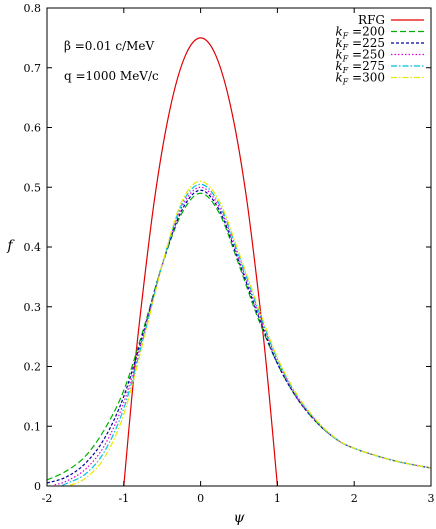  What do you see at coordinates (431, 498) in the screenshot?
I see `x-tick-label: 3` at bounding box center [431, 498].